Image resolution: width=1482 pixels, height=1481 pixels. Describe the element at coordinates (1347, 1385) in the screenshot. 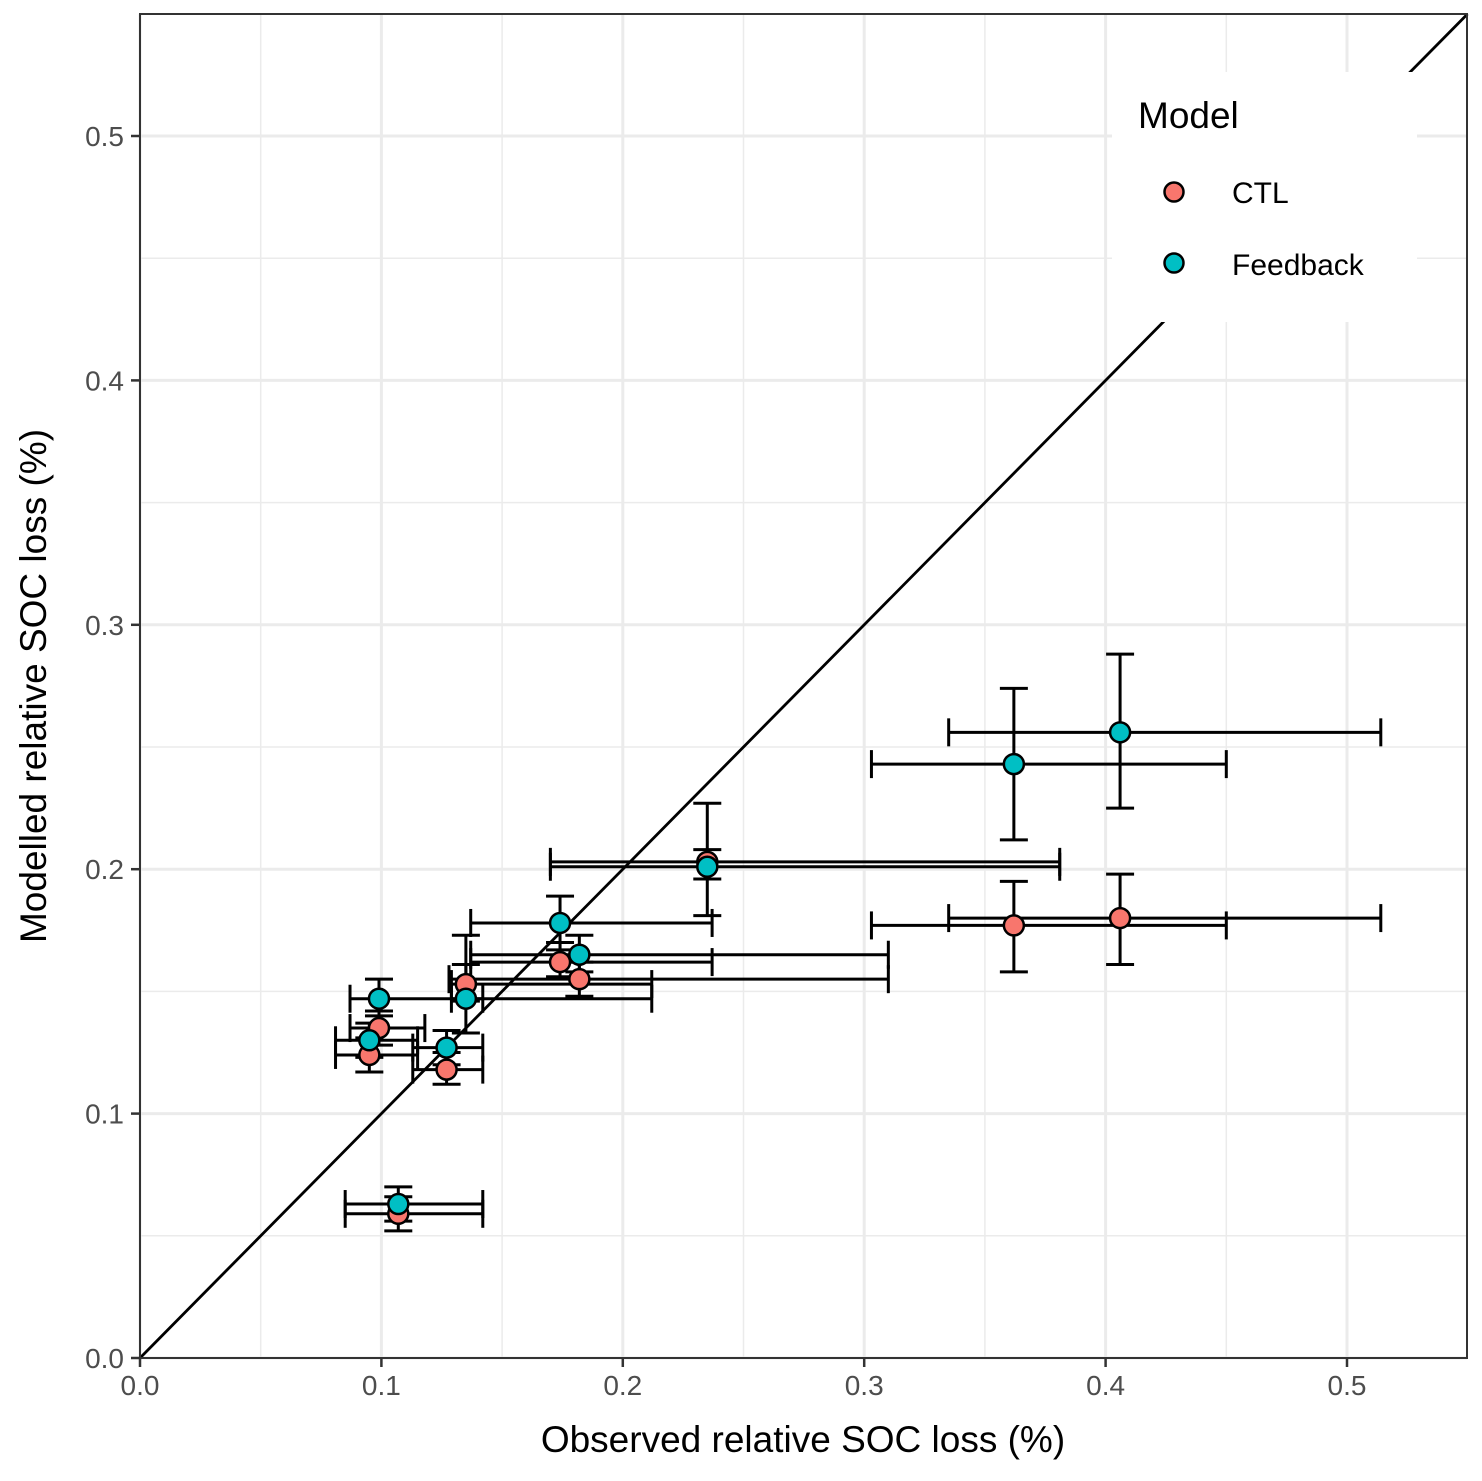

I see `x-tick-label: 0.5` at that location.